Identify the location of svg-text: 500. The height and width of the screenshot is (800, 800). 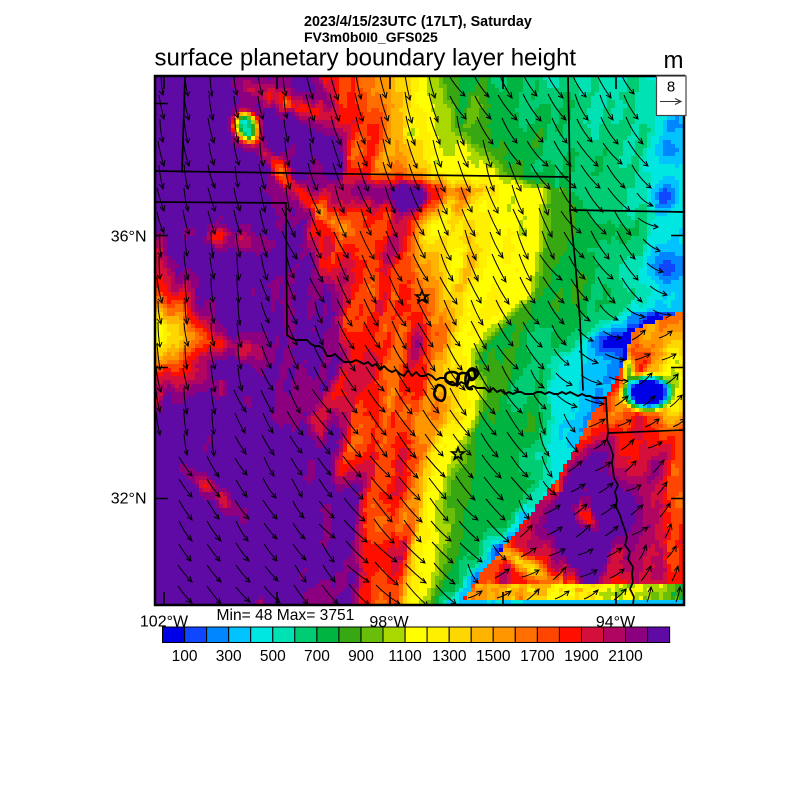
(273, 656).